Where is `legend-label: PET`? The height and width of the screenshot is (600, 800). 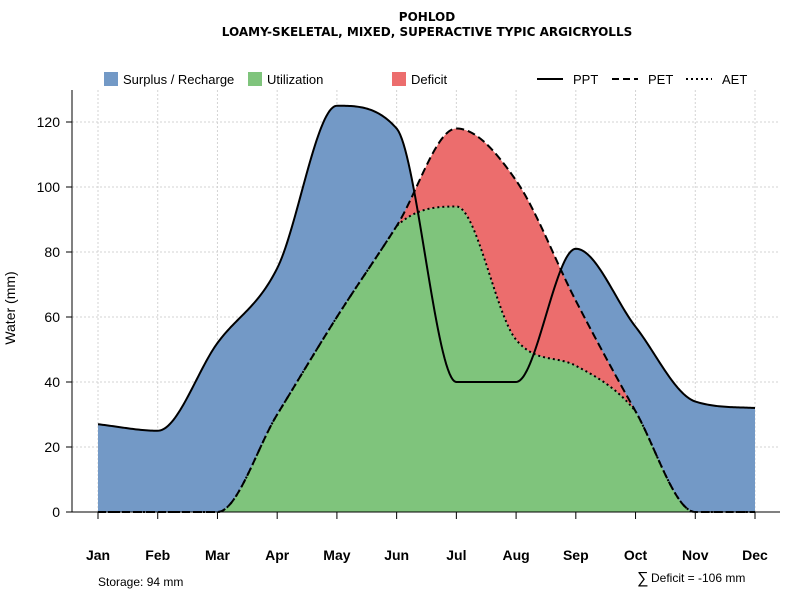 legend-label: PET is located at coordinates (660, 79).